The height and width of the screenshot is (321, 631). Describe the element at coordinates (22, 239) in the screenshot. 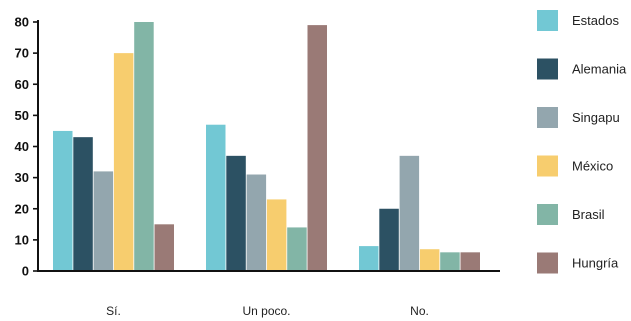

I see `y-tick-label: 10` at that location.